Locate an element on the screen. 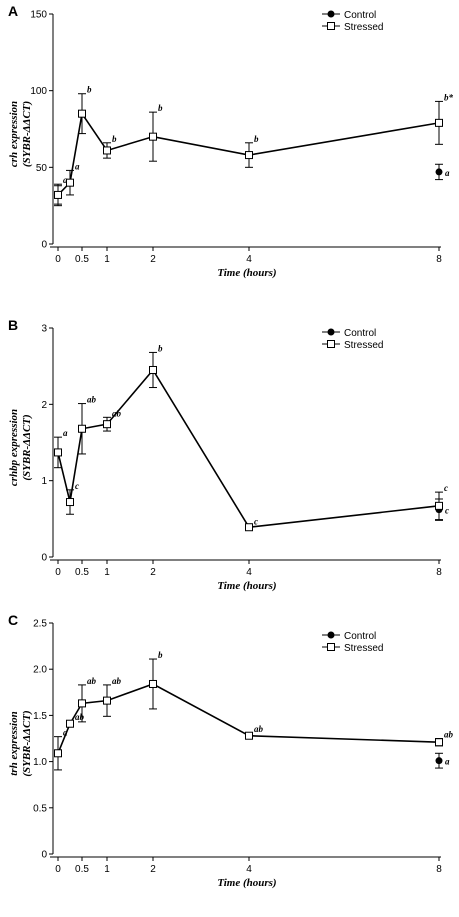 Image resolution: width=459 pixels, height=917 pixels. significance-label: b* is located at coordinates (449, 97).